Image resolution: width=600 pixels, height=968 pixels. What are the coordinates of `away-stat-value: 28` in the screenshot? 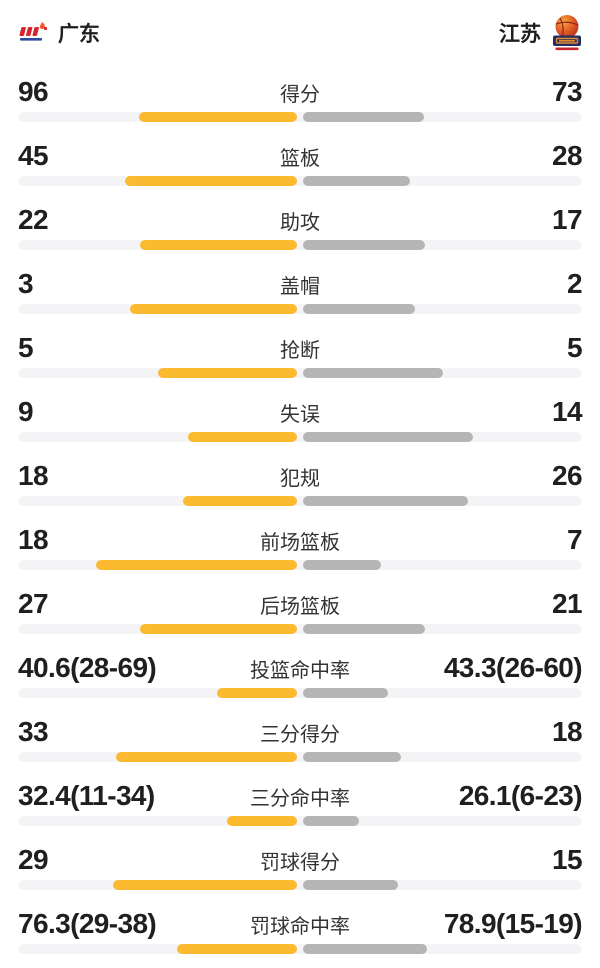 It's located at (567, 155).